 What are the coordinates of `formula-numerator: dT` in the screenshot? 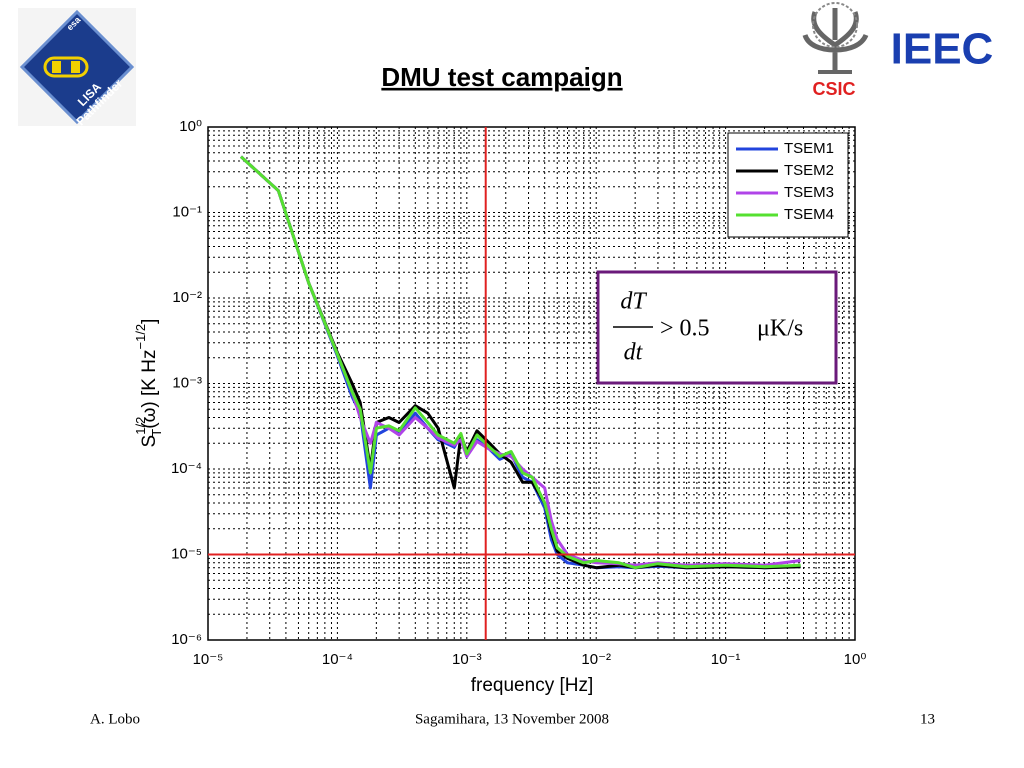 It's located at (633, 302).